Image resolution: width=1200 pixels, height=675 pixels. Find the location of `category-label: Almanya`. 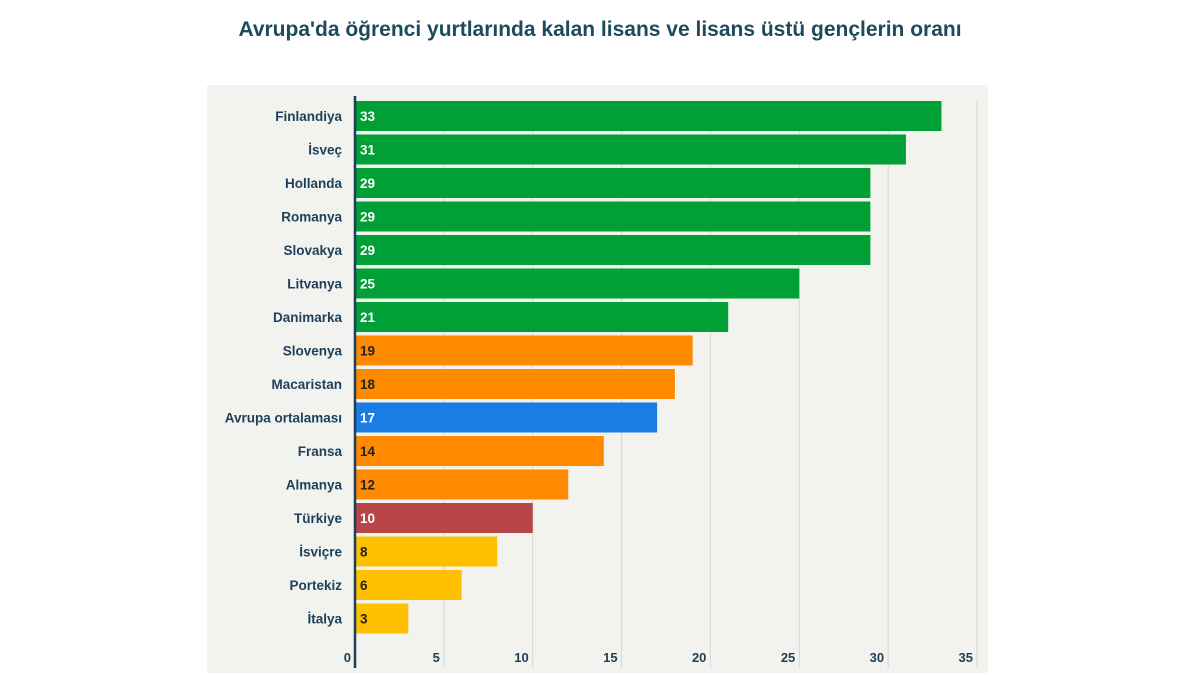

category-label: Almanya is located at coordinates (314, 485).